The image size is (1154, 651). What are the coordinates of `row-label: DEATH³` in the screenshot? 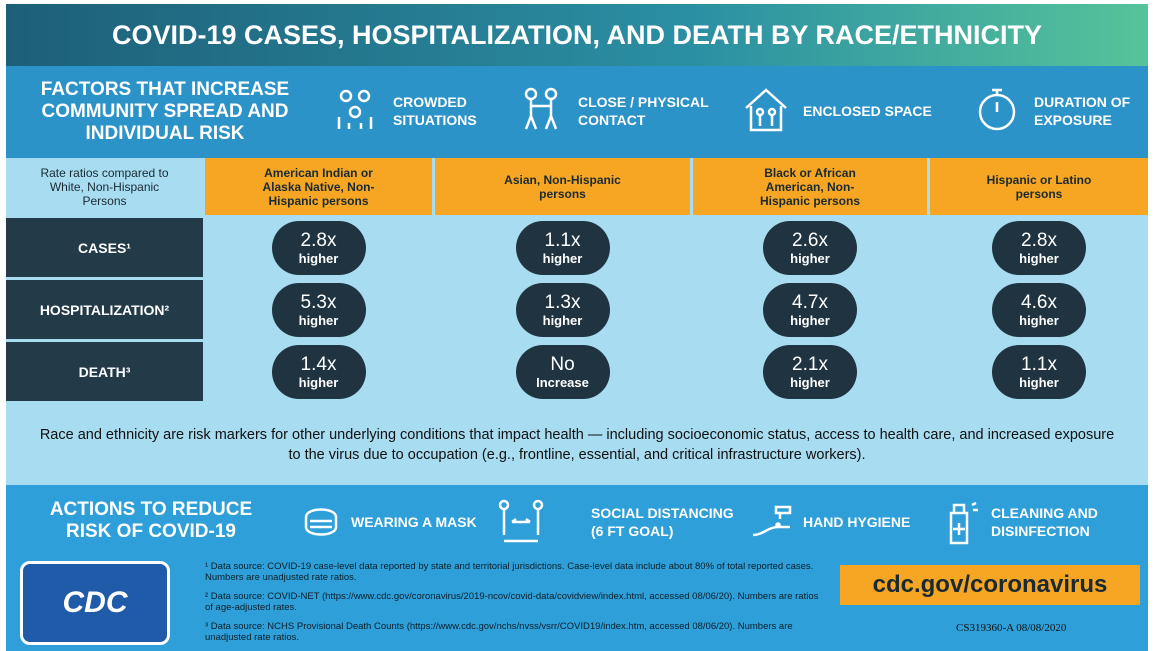 It's located at (104, 371).